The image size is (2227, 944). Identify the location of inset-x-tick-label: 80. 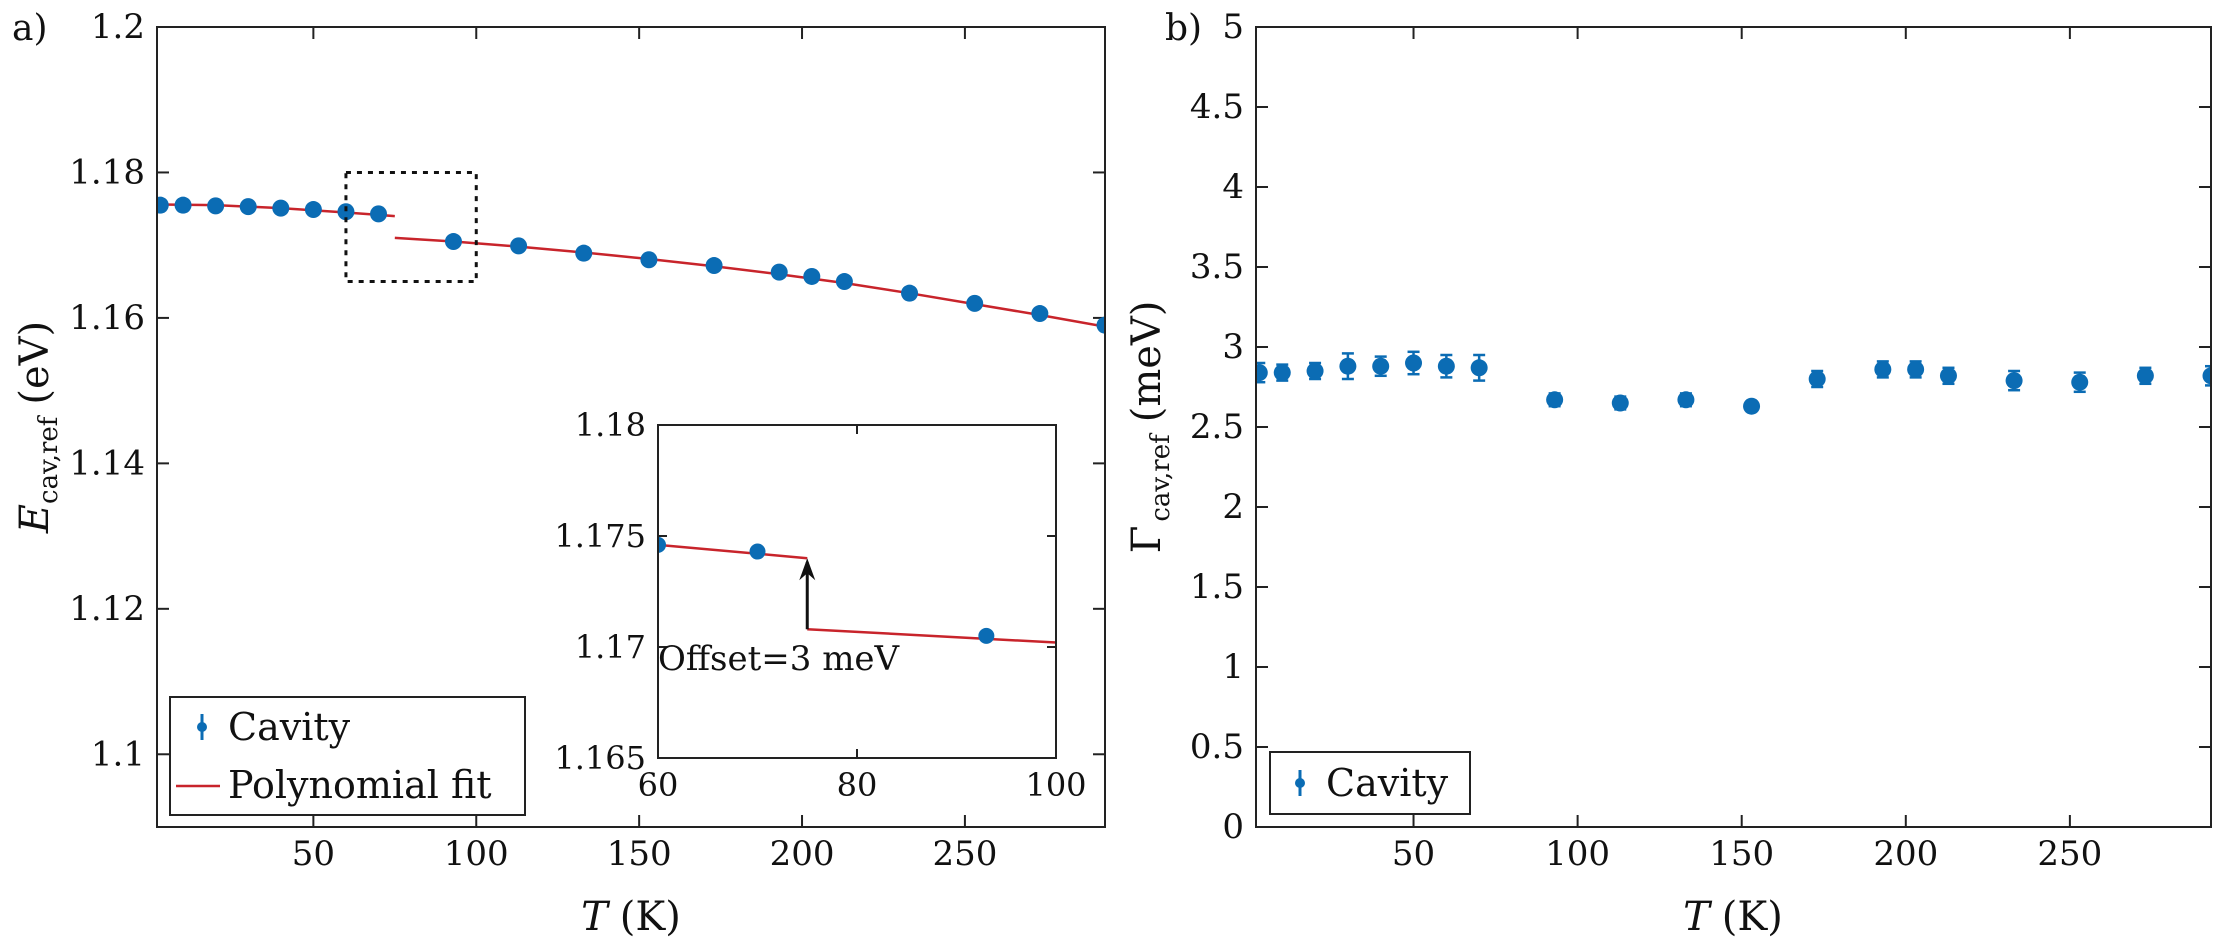
(857, 785).